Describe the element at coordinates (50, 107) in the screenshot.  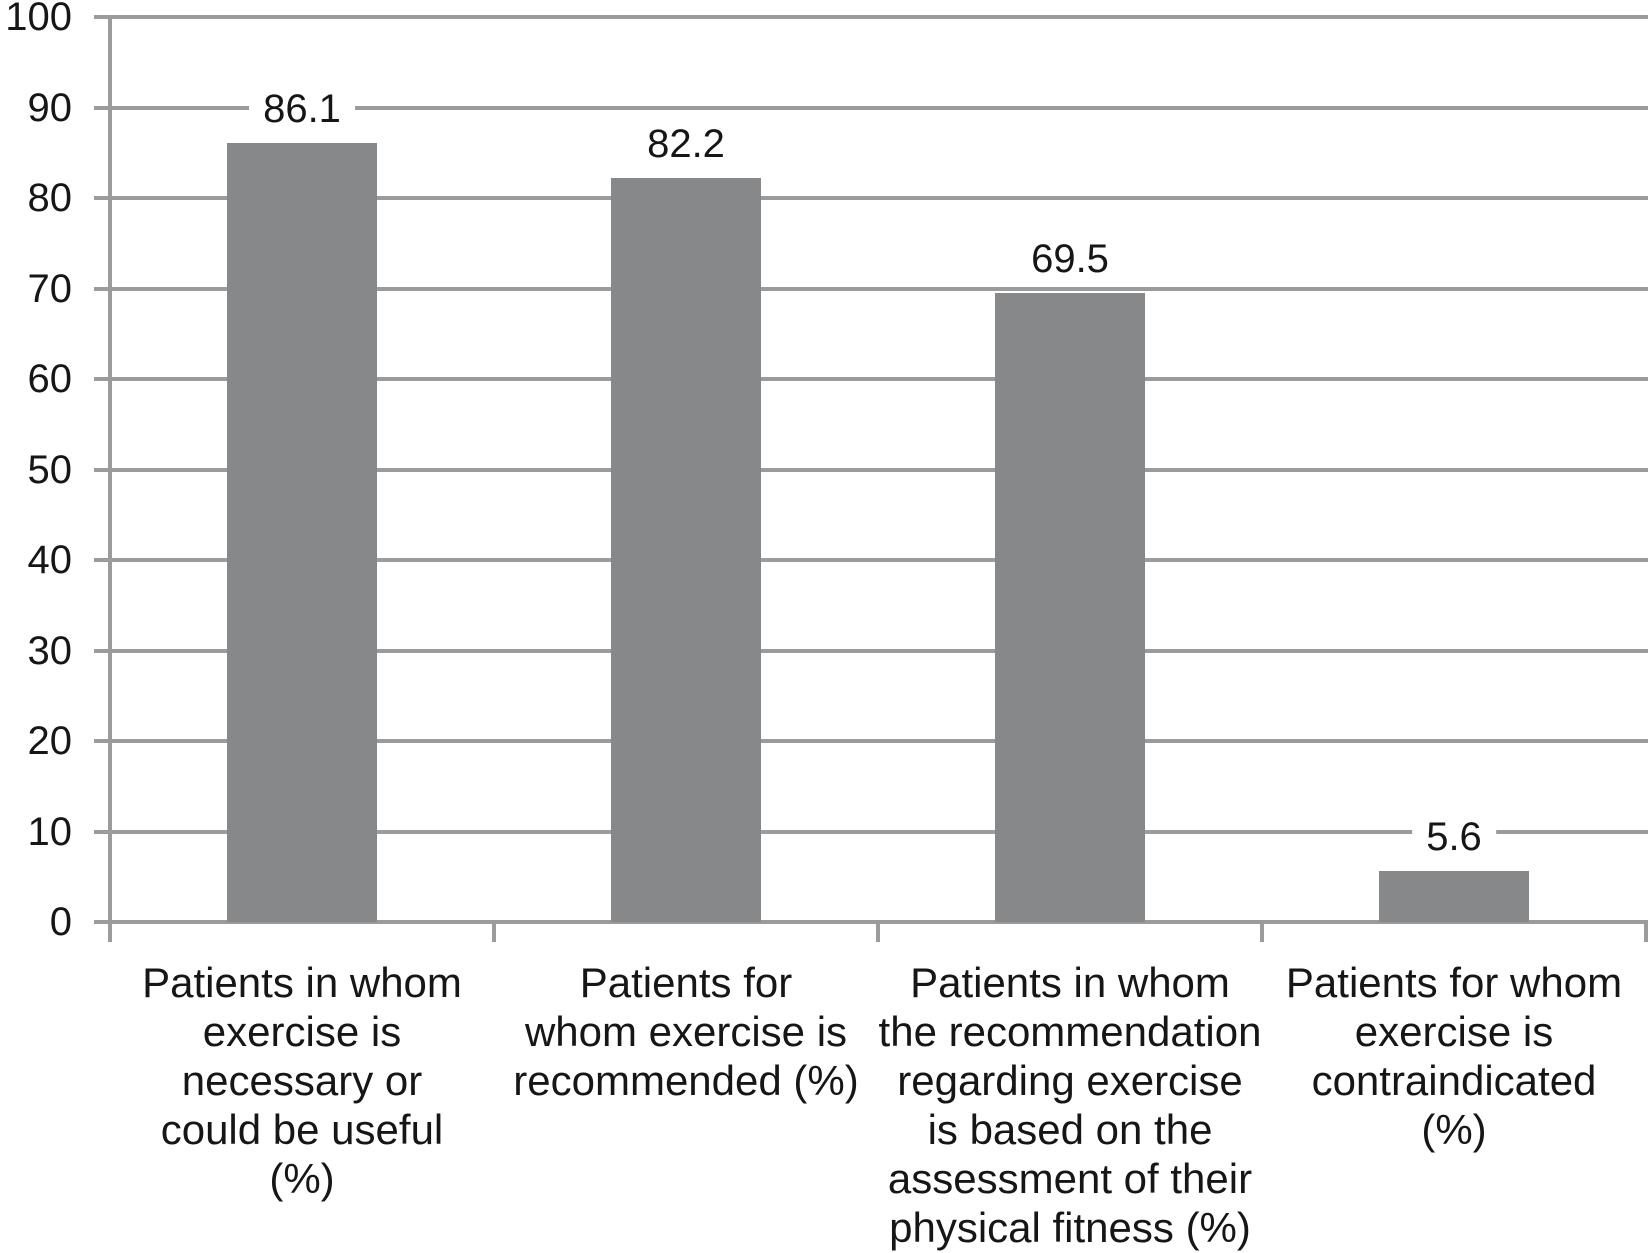
I see `y-axis-tick-label: 90` at that location.